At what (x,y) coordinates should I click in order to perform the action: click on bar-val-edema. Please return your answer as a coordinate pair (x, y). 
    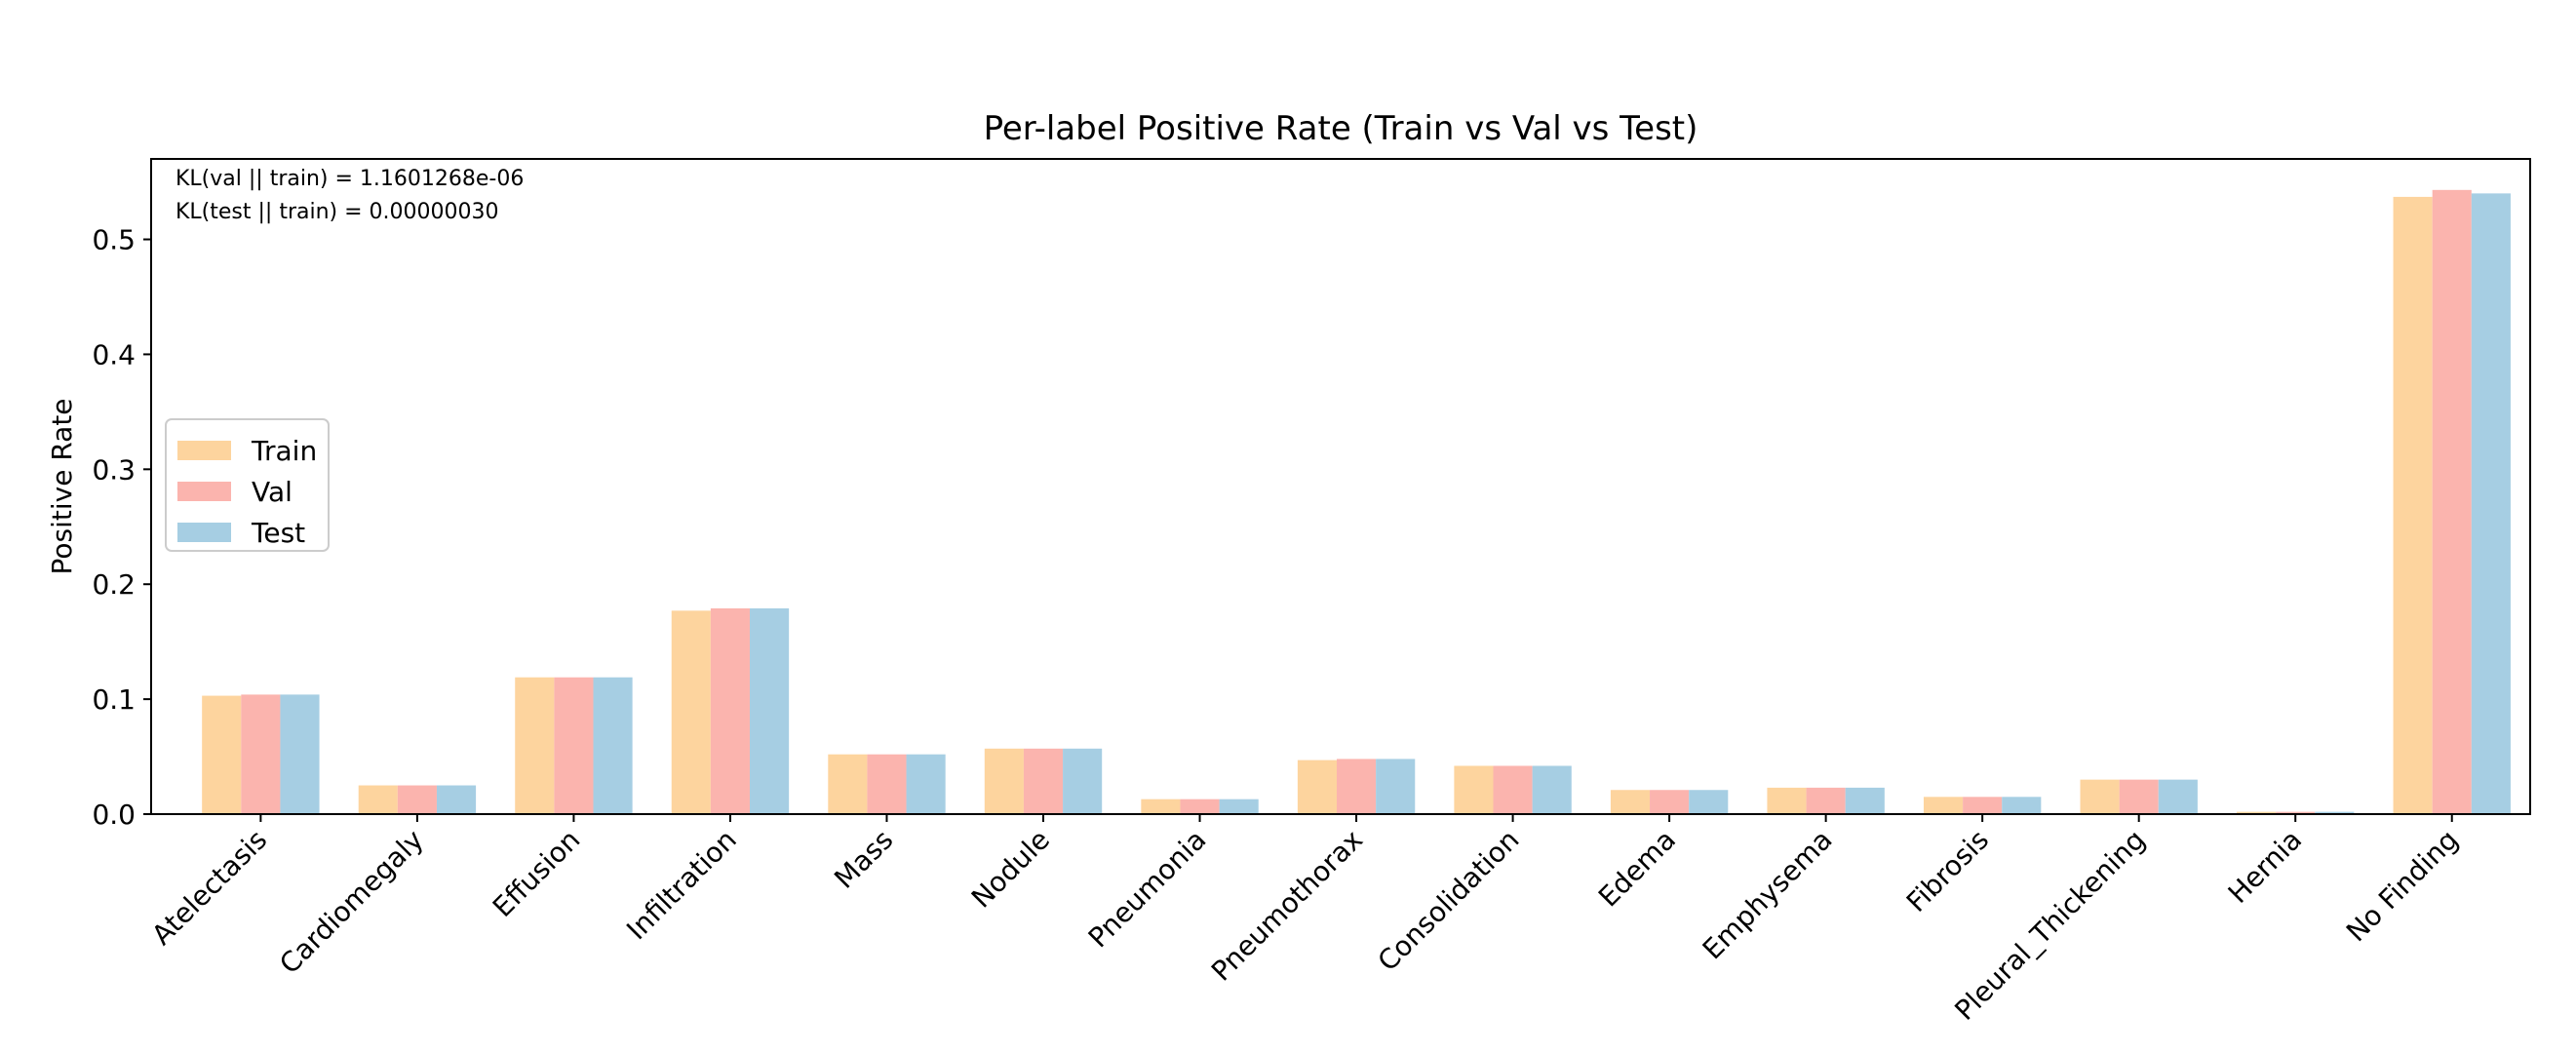
    Looking at the image, I should click on (1670, 802).